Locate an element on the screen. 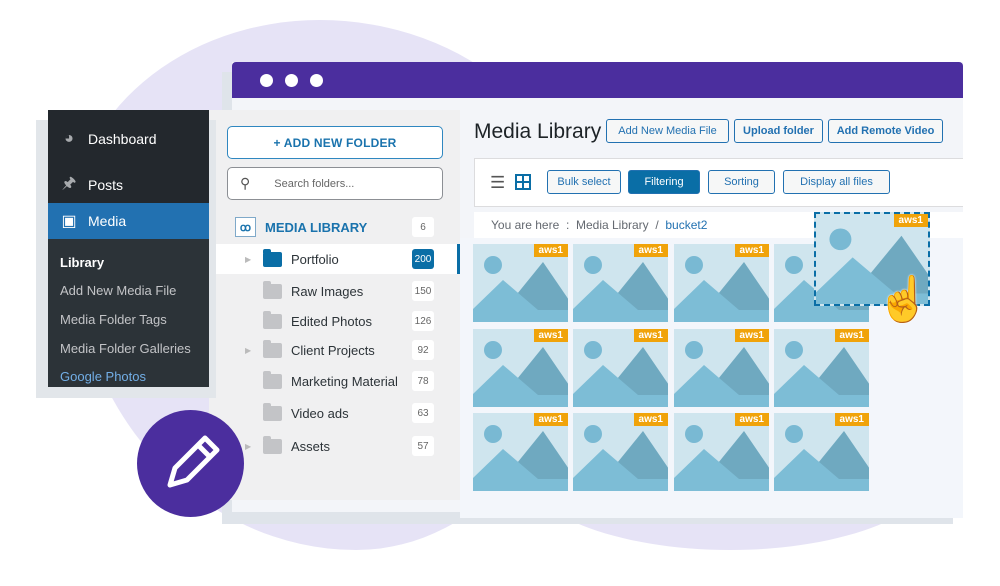 The height and width of the screenshot is (586, 1000). submenu-library: Library is located at coordinates (82, 262).